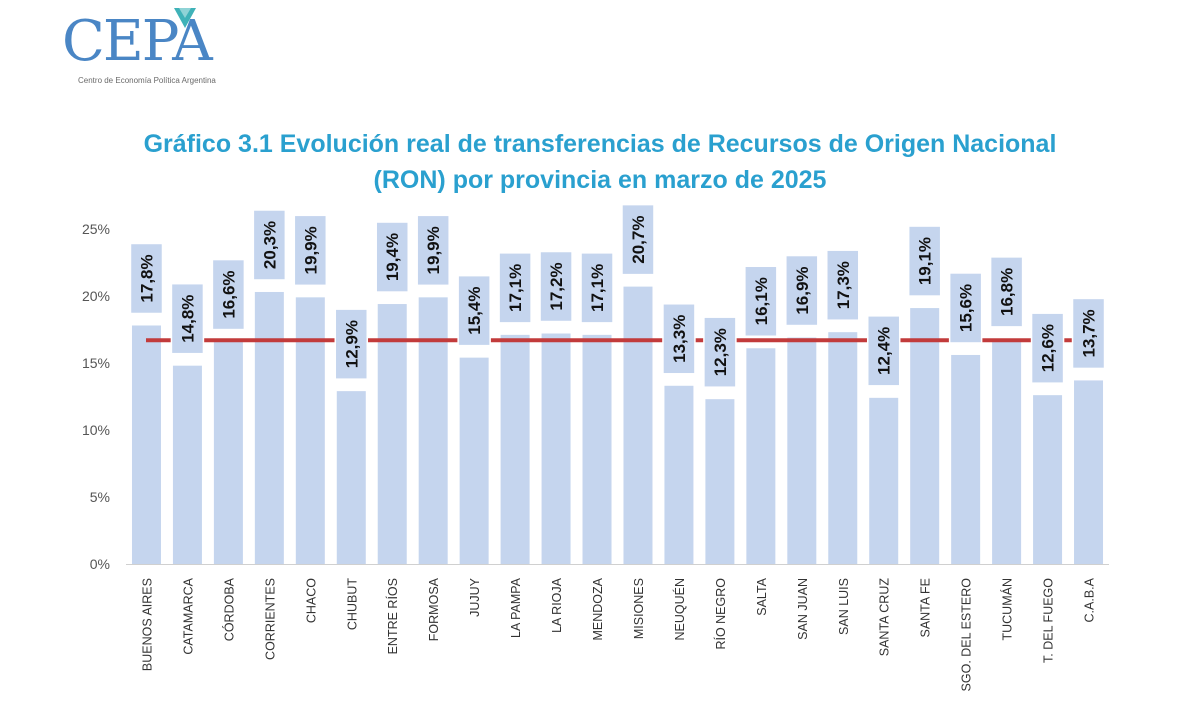  I want to click on logo-diamond-icon, so click(185, 18).